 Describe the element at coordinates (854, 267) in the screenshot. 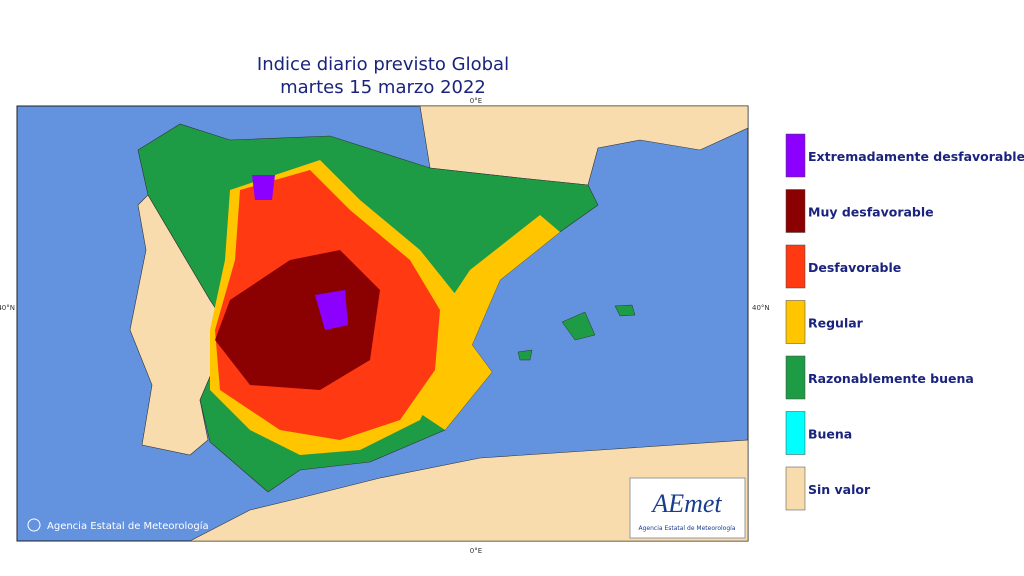

I see `legend-label: Desfavorable` at that location.